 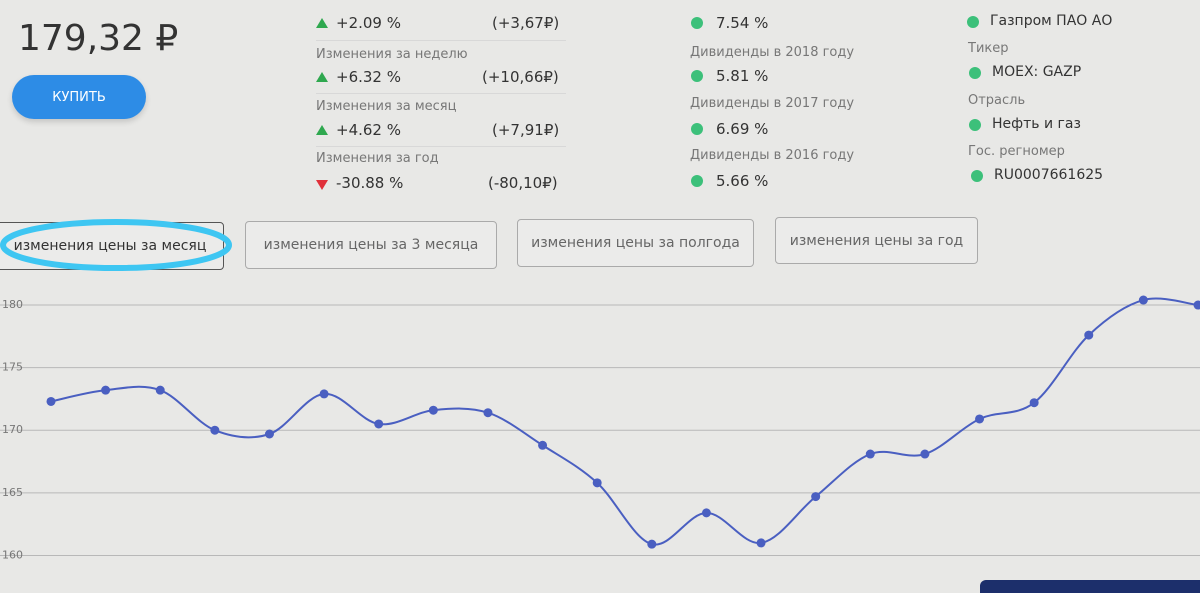 I want to click on info-label: Отрасль, so click(x=997, y=100).